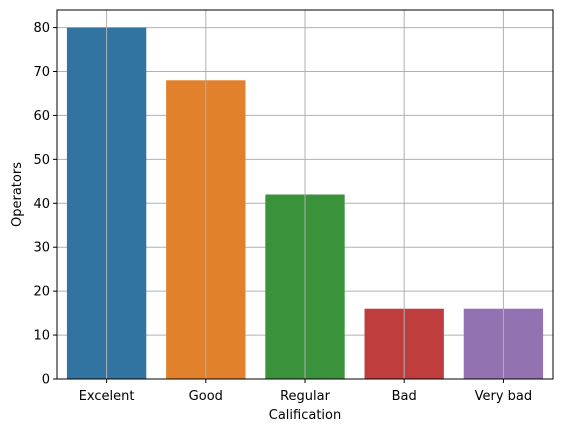 The image size is (562, 432). I want to click on y-tick-label: 20, so click(41, 292).